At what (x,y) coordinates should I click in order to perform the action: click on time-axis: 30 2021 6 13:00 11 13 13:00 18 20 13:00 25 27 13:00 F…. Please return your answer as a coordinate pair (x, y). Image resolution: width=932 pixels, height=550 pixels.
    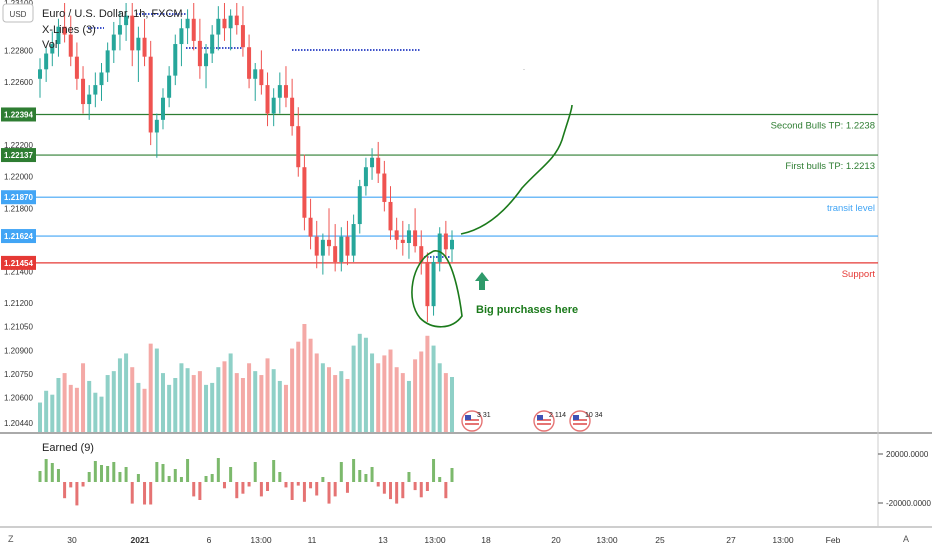
    Looking at the image, I should click on (453, 540).